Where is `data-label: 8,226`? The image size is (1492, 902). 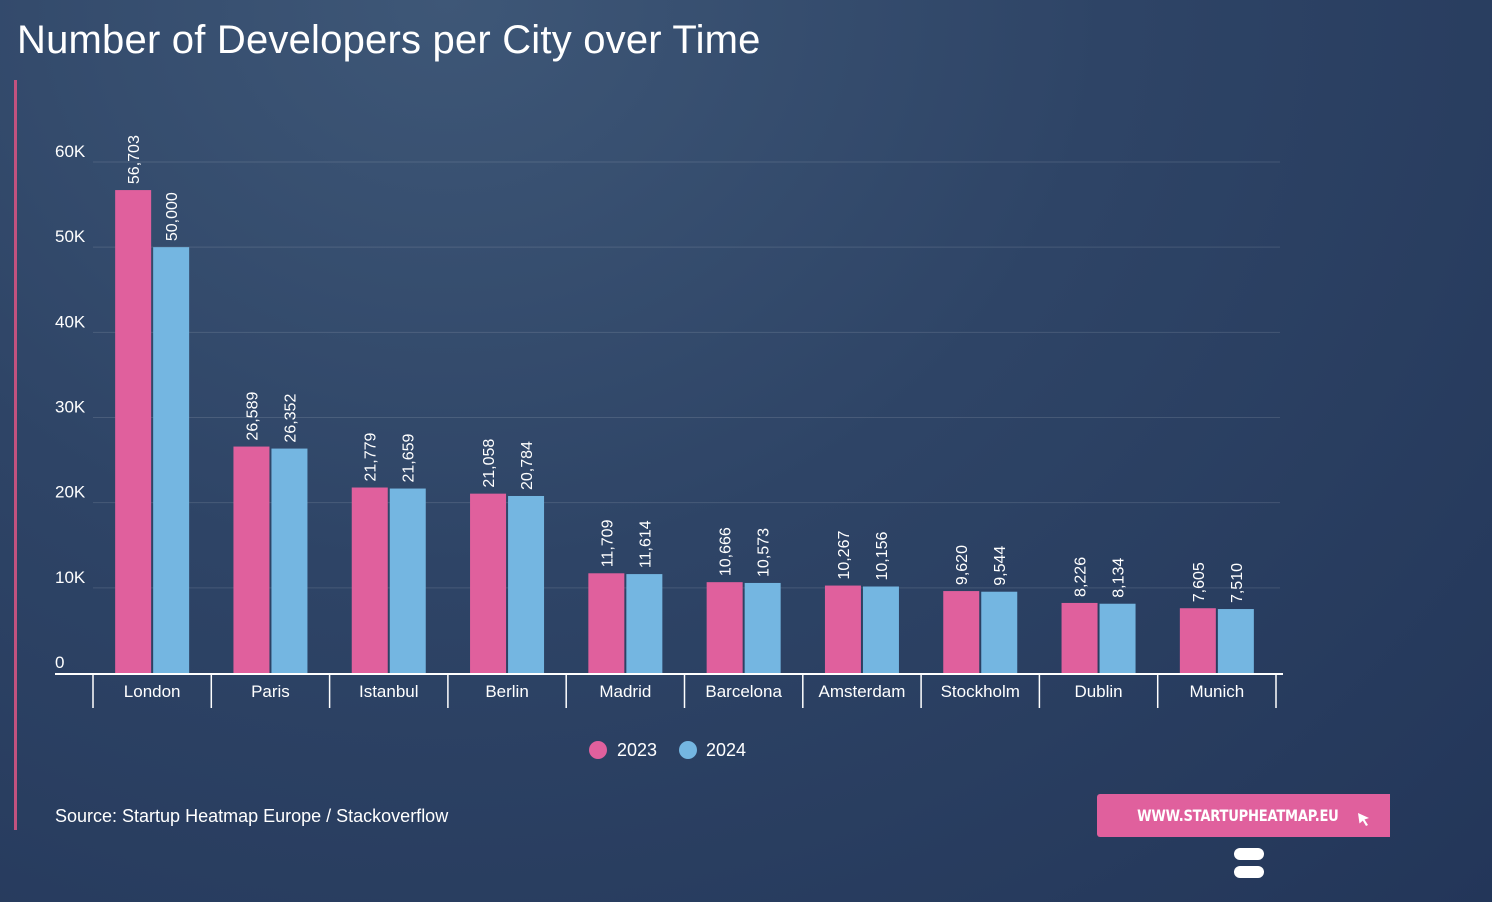 data-label: 8,226 is located at coordinates (1081, 577).